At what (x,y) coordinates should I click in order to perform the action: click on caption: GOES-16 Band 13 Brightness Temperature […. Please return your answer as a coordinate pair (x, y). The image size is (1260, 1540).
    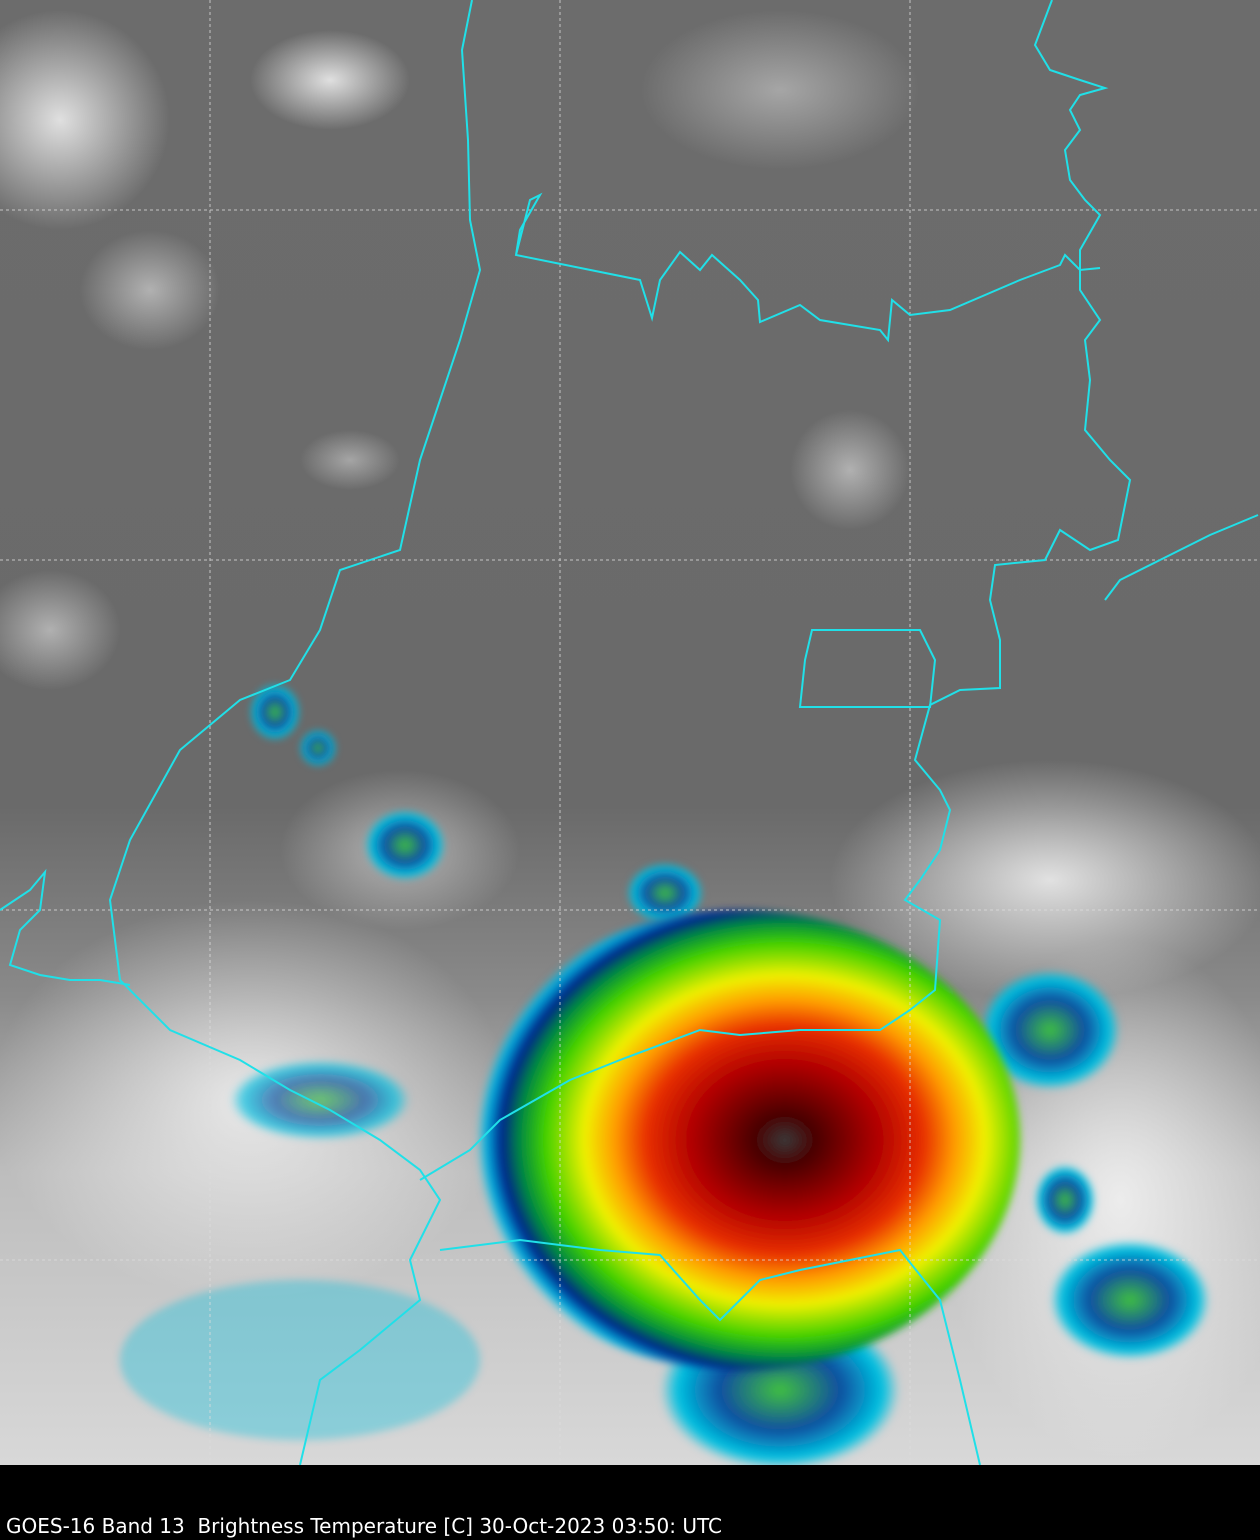
    Looking at the image, I should click on (364, 1526).